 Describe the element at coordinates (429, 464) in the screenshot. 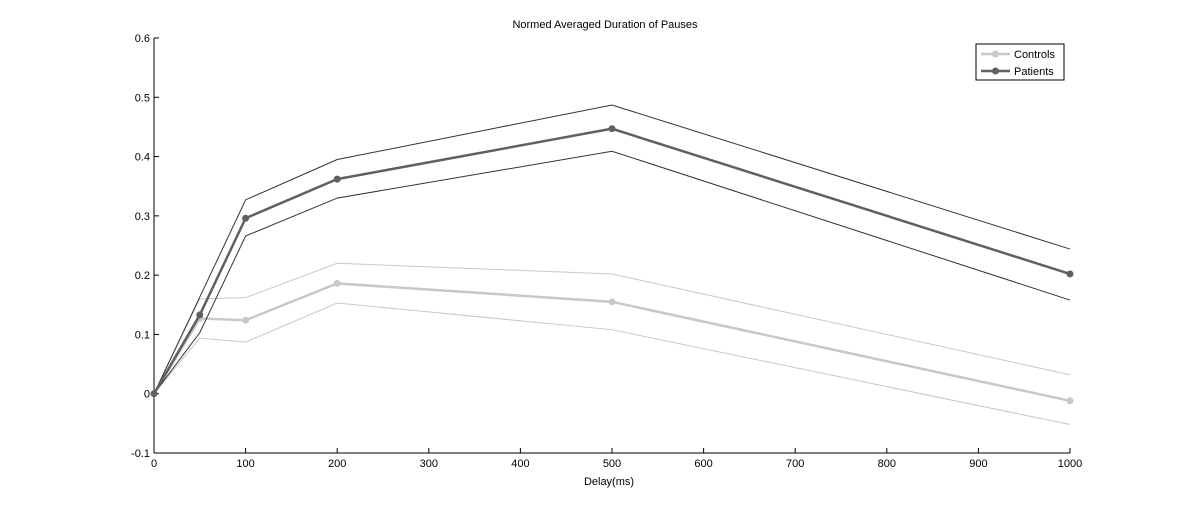

I see `x-tick-label: 300` at that location.